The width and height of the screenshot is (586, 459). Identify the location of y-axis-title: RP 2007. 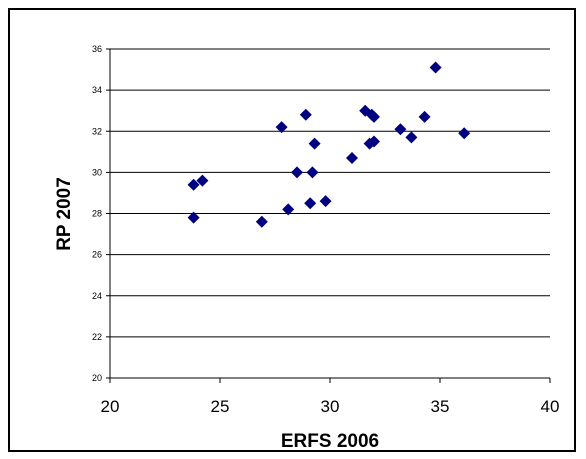
(64, 214).